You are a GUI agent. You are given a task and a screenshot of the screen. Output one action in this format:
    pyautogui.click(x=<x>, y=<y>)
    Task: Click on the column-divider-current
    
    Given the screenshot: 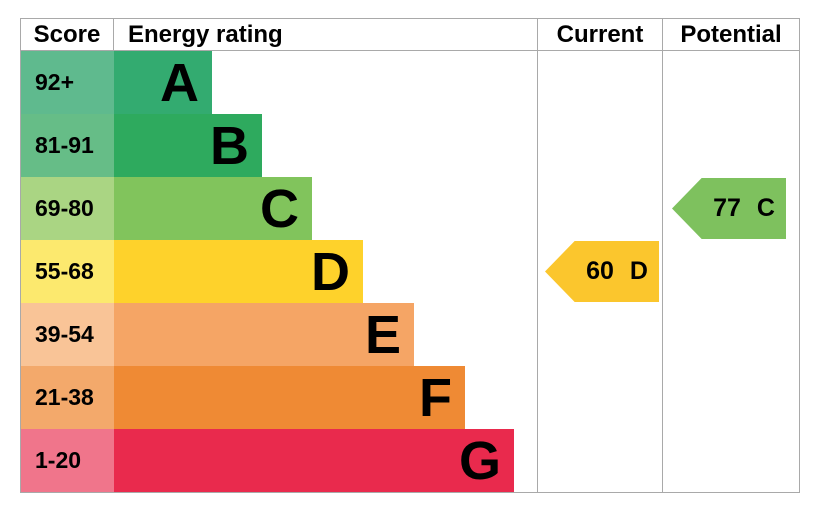 What is the action you would take?
    pyautogui.click(x=537, y=271)
    